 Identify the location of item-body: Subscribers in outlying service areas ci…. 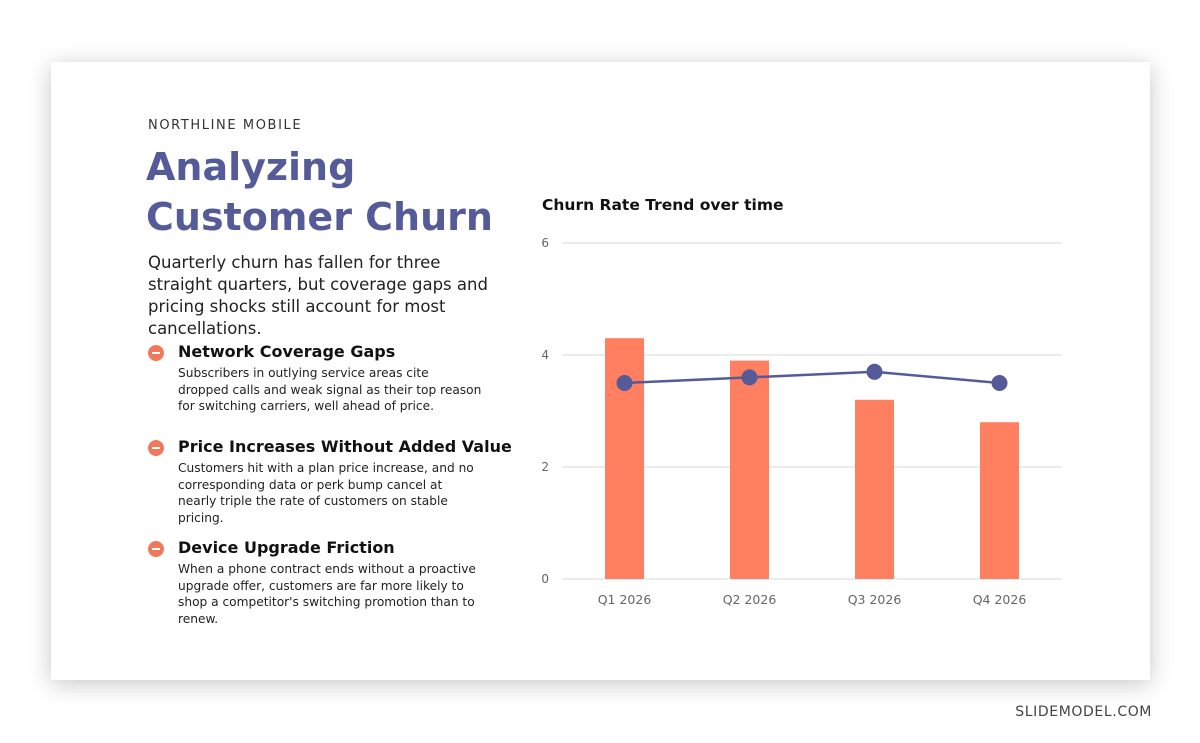
(330, 389).